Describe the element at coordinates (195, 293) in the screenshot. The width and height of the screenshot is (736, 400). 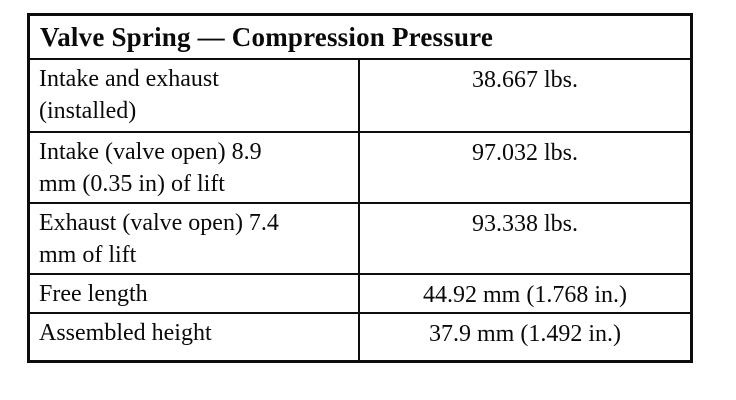
I see `row-label-free-length: Free length` at that location.